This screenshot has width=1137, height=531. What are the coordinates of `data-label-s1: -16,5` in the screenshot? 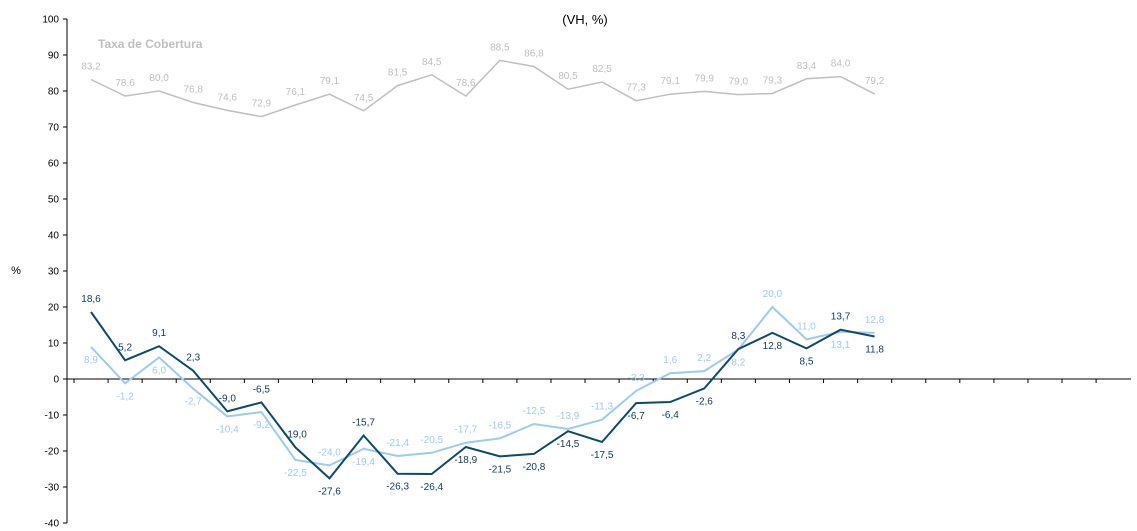 It's located at (499, 425).